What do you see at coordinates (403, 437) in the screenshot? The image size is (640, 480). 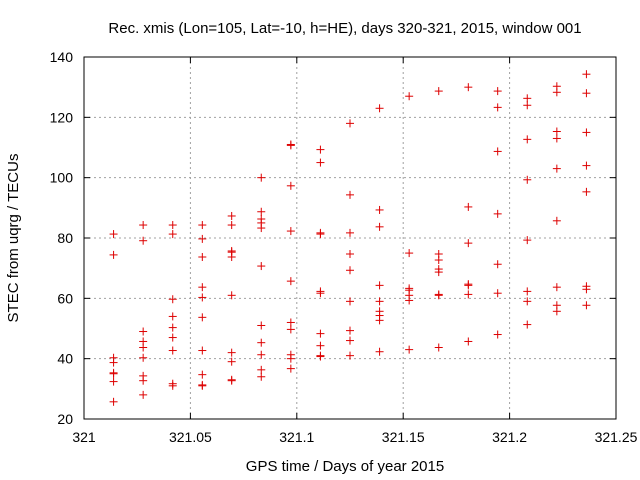 I see `x-tick-label: 321.15` at bounding box center [403, 437].